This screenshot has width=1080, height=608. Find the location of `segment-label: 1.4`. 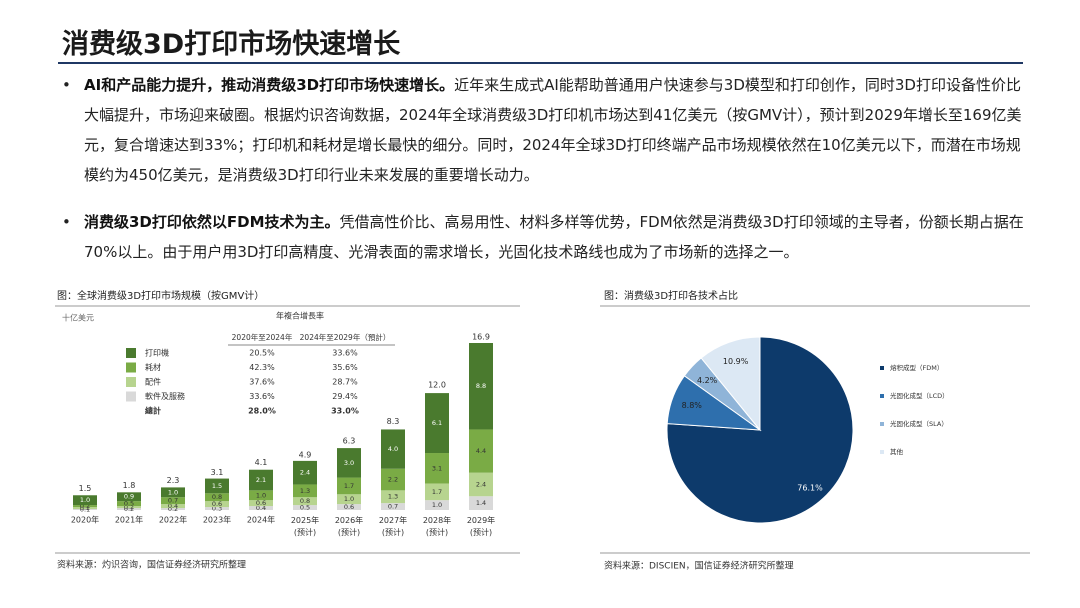

segment-label: 1.4 is located at coordinates (481, 503).